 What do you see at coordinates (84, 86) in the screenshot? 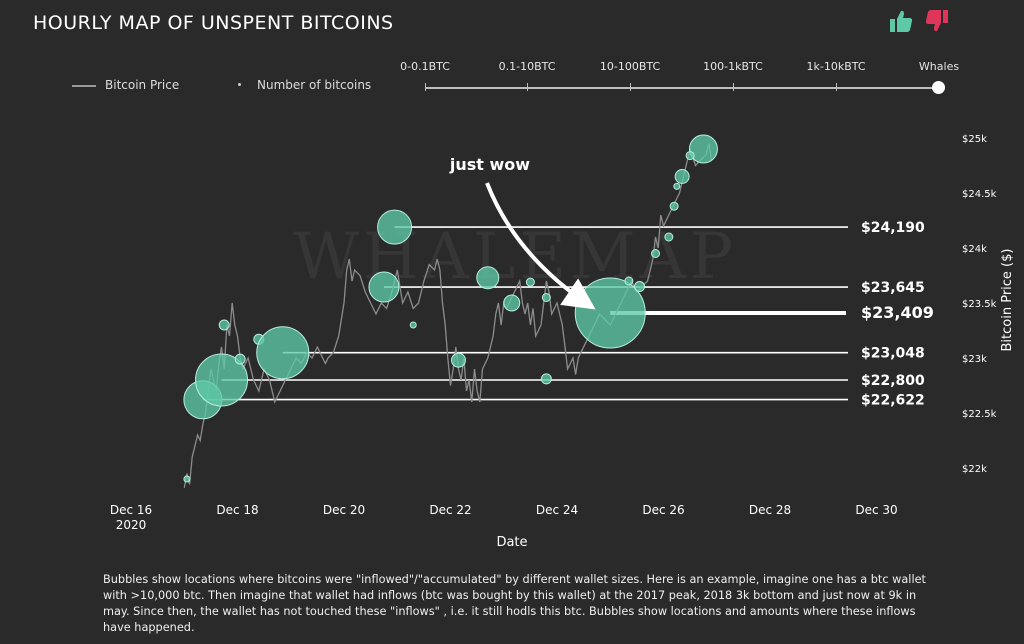
I see `legend-price-swatch` at bounding box center [84, 86].